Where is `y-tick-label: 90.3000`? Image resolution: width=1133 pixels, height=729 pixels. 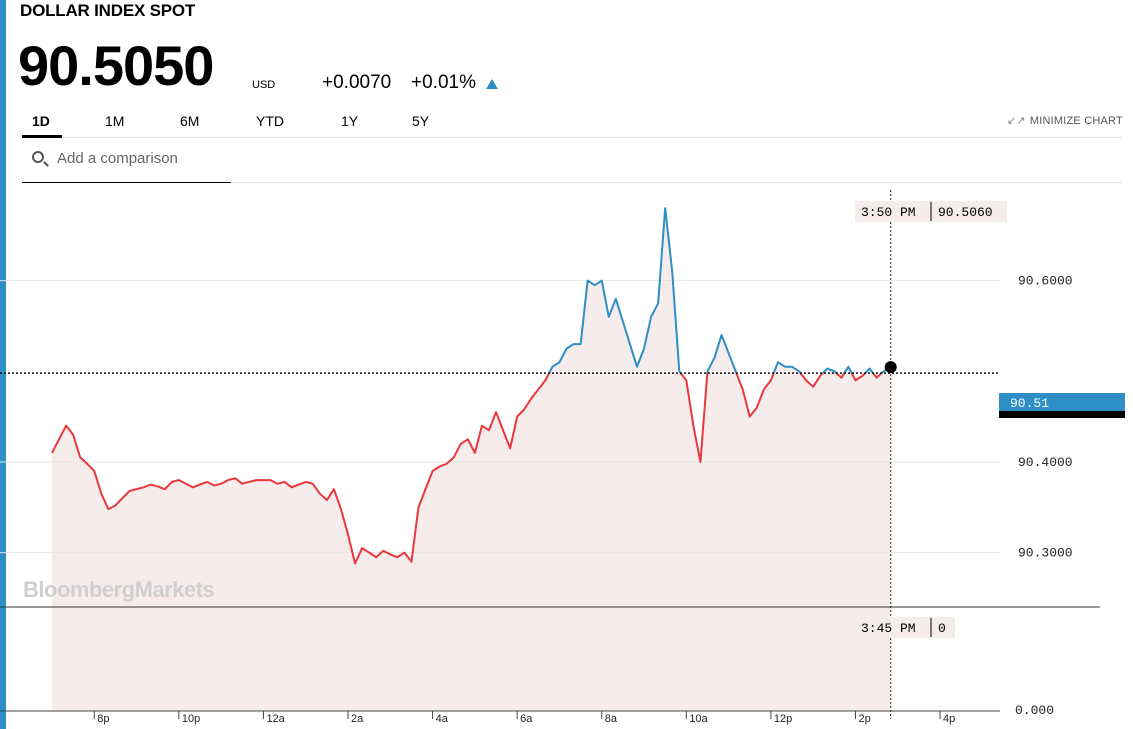
y-tick-label: 90.3000 is located at coordinates (1045, 553).